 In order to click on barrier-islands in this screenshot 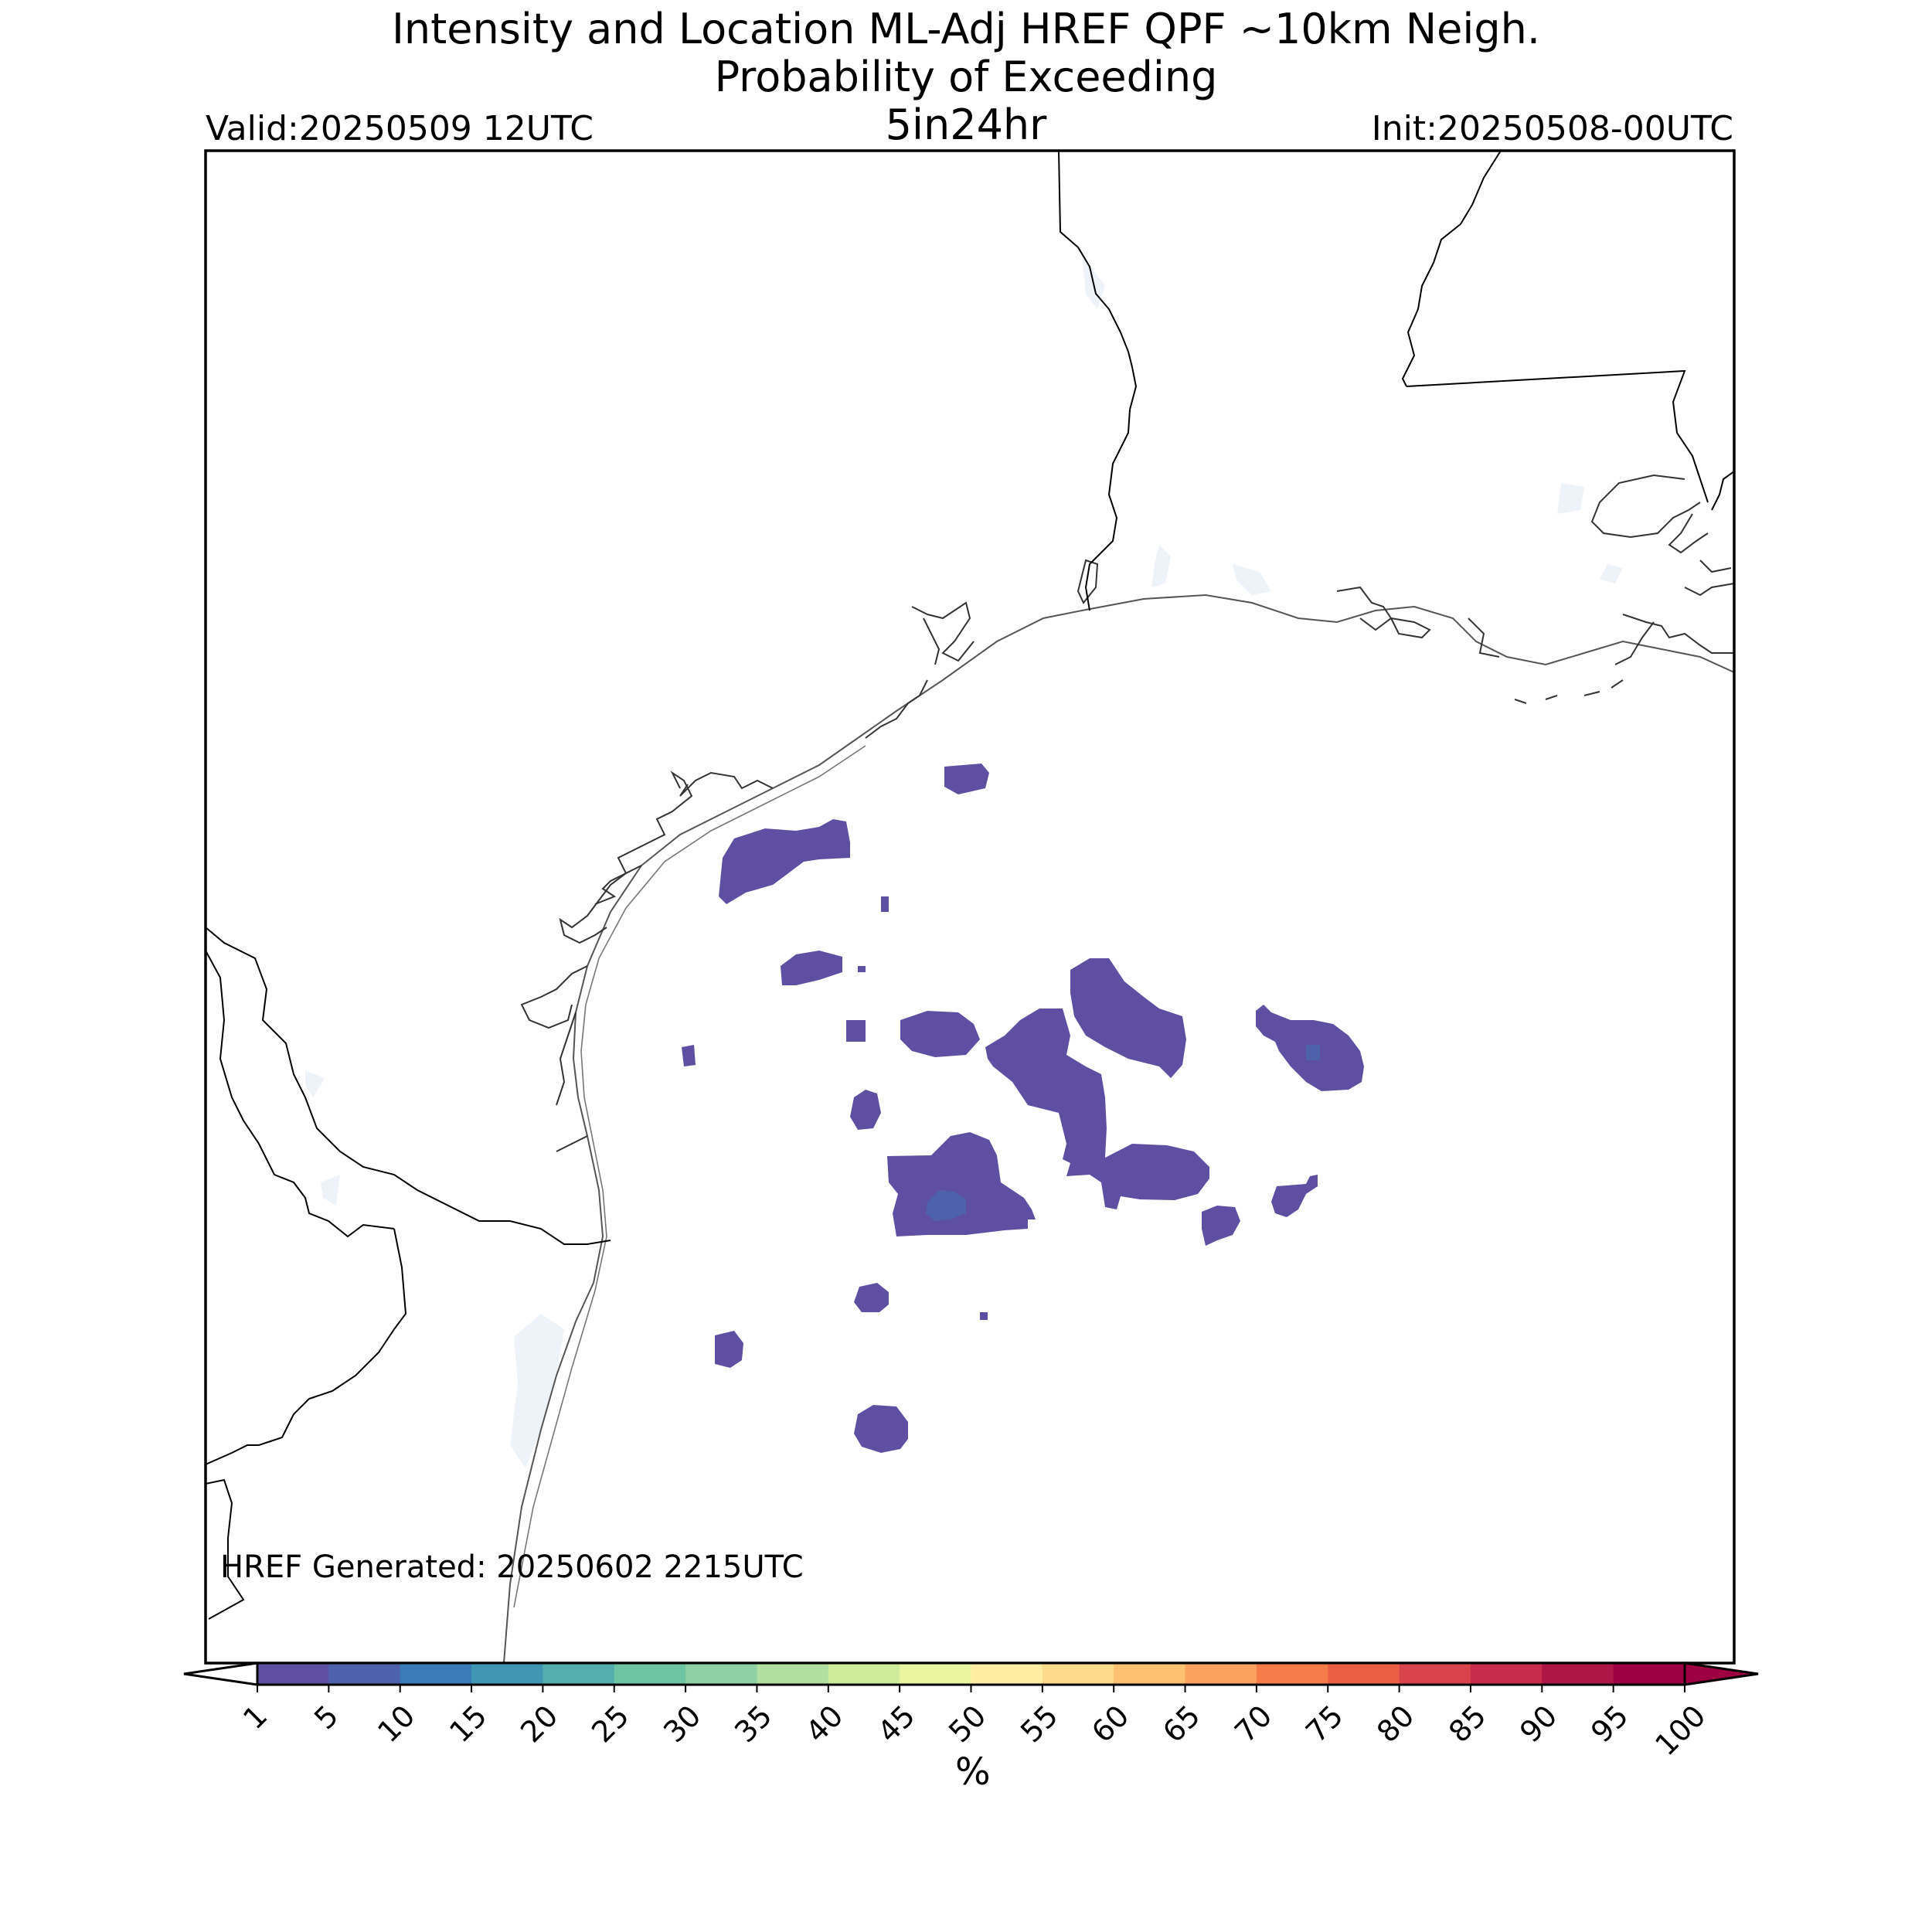, I will do `click(689, 1177)`.